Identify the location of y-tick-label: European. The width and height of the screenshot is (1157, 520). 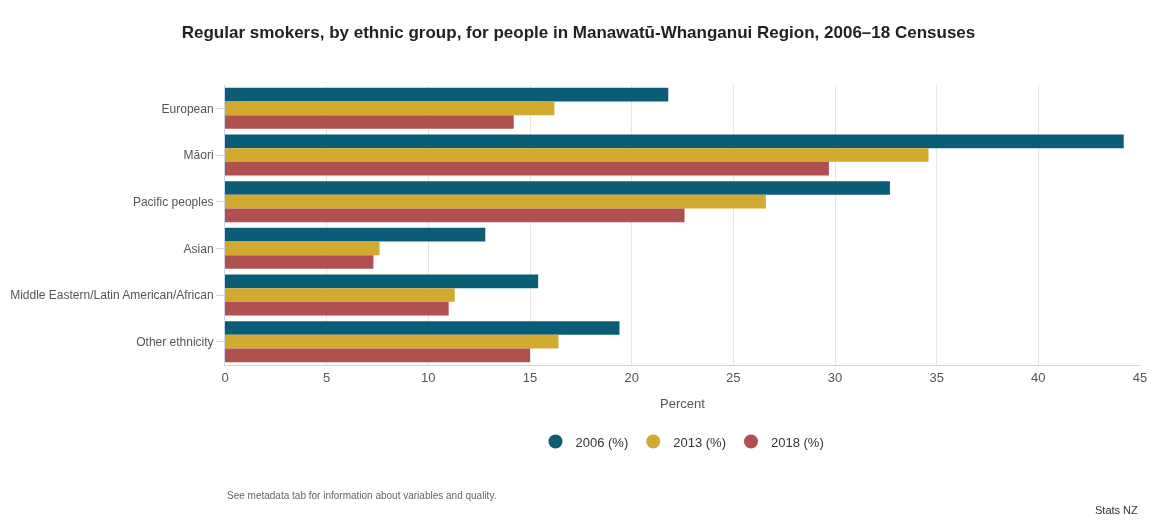
(187, 108).